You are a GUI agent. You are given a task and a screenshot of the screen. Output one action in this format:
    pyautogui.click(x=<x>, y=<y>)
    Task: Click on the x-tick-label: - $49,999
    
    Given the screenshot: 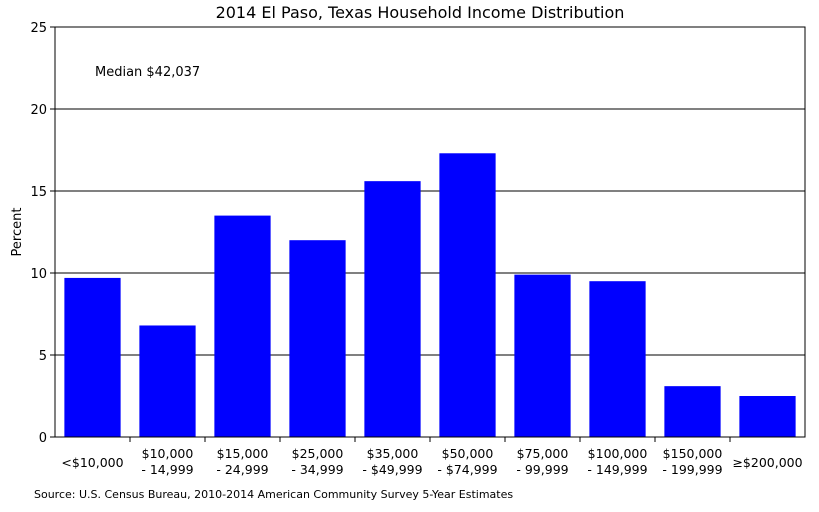 What is the action you would take?
    pyautogui.click(x=392, y=469)
    